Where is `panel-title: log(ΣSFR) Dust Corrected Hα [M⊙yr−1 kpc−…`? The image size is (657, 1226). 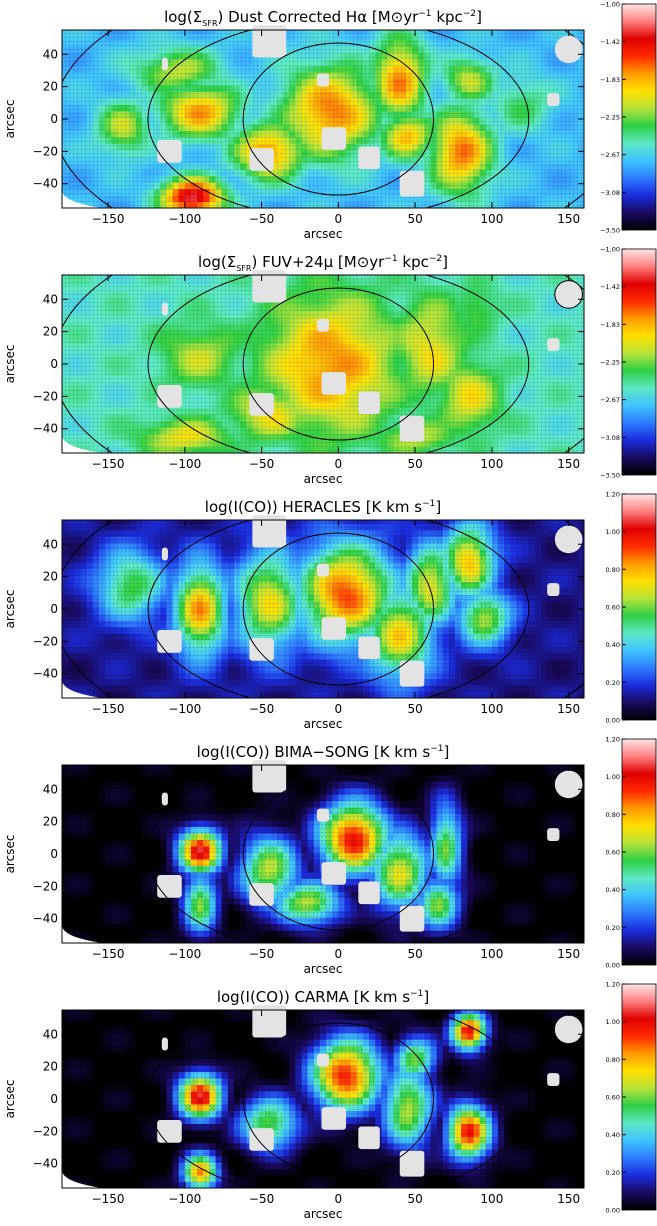
panel-title: log(ΣSFR) Dust Corrected Hα [M⊙yr−1 kpc−… is located at coordinates (323, 18).